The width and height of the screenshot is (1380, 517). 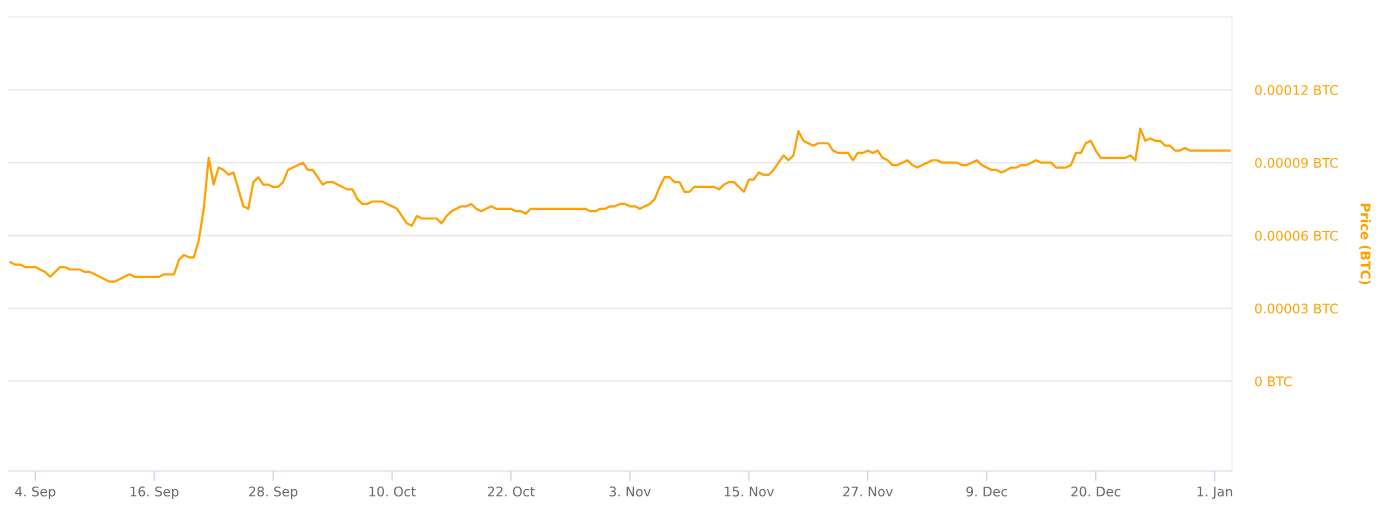 I want to click on x-tick-label: 27. Nov, so click(x=868, y=491).